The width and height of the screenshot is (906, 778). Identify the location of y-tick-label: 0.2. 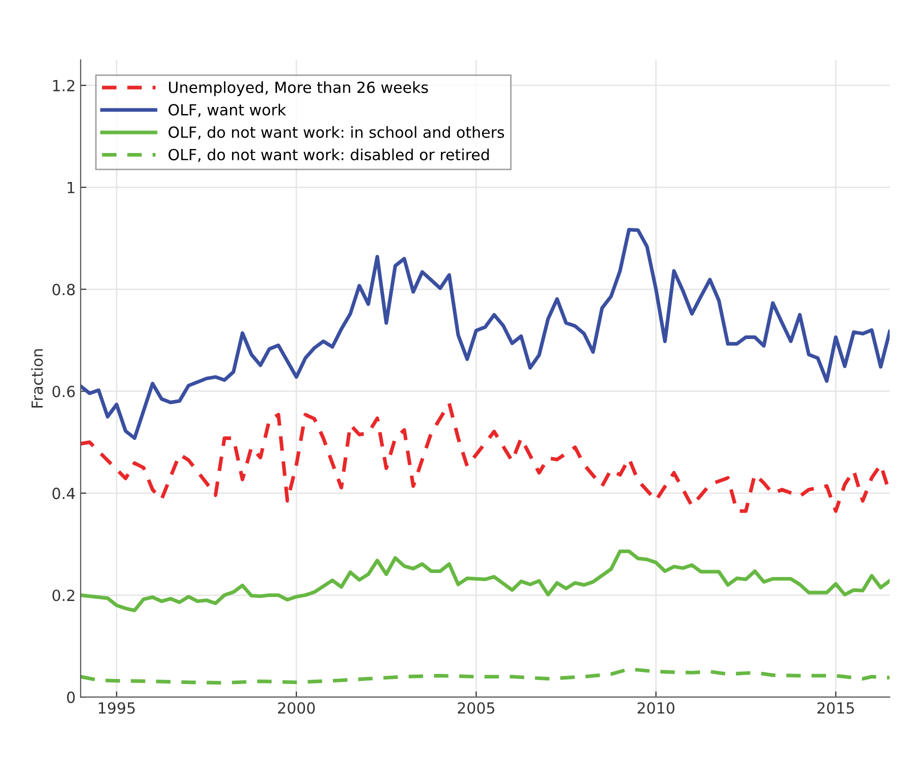
(63, 596).